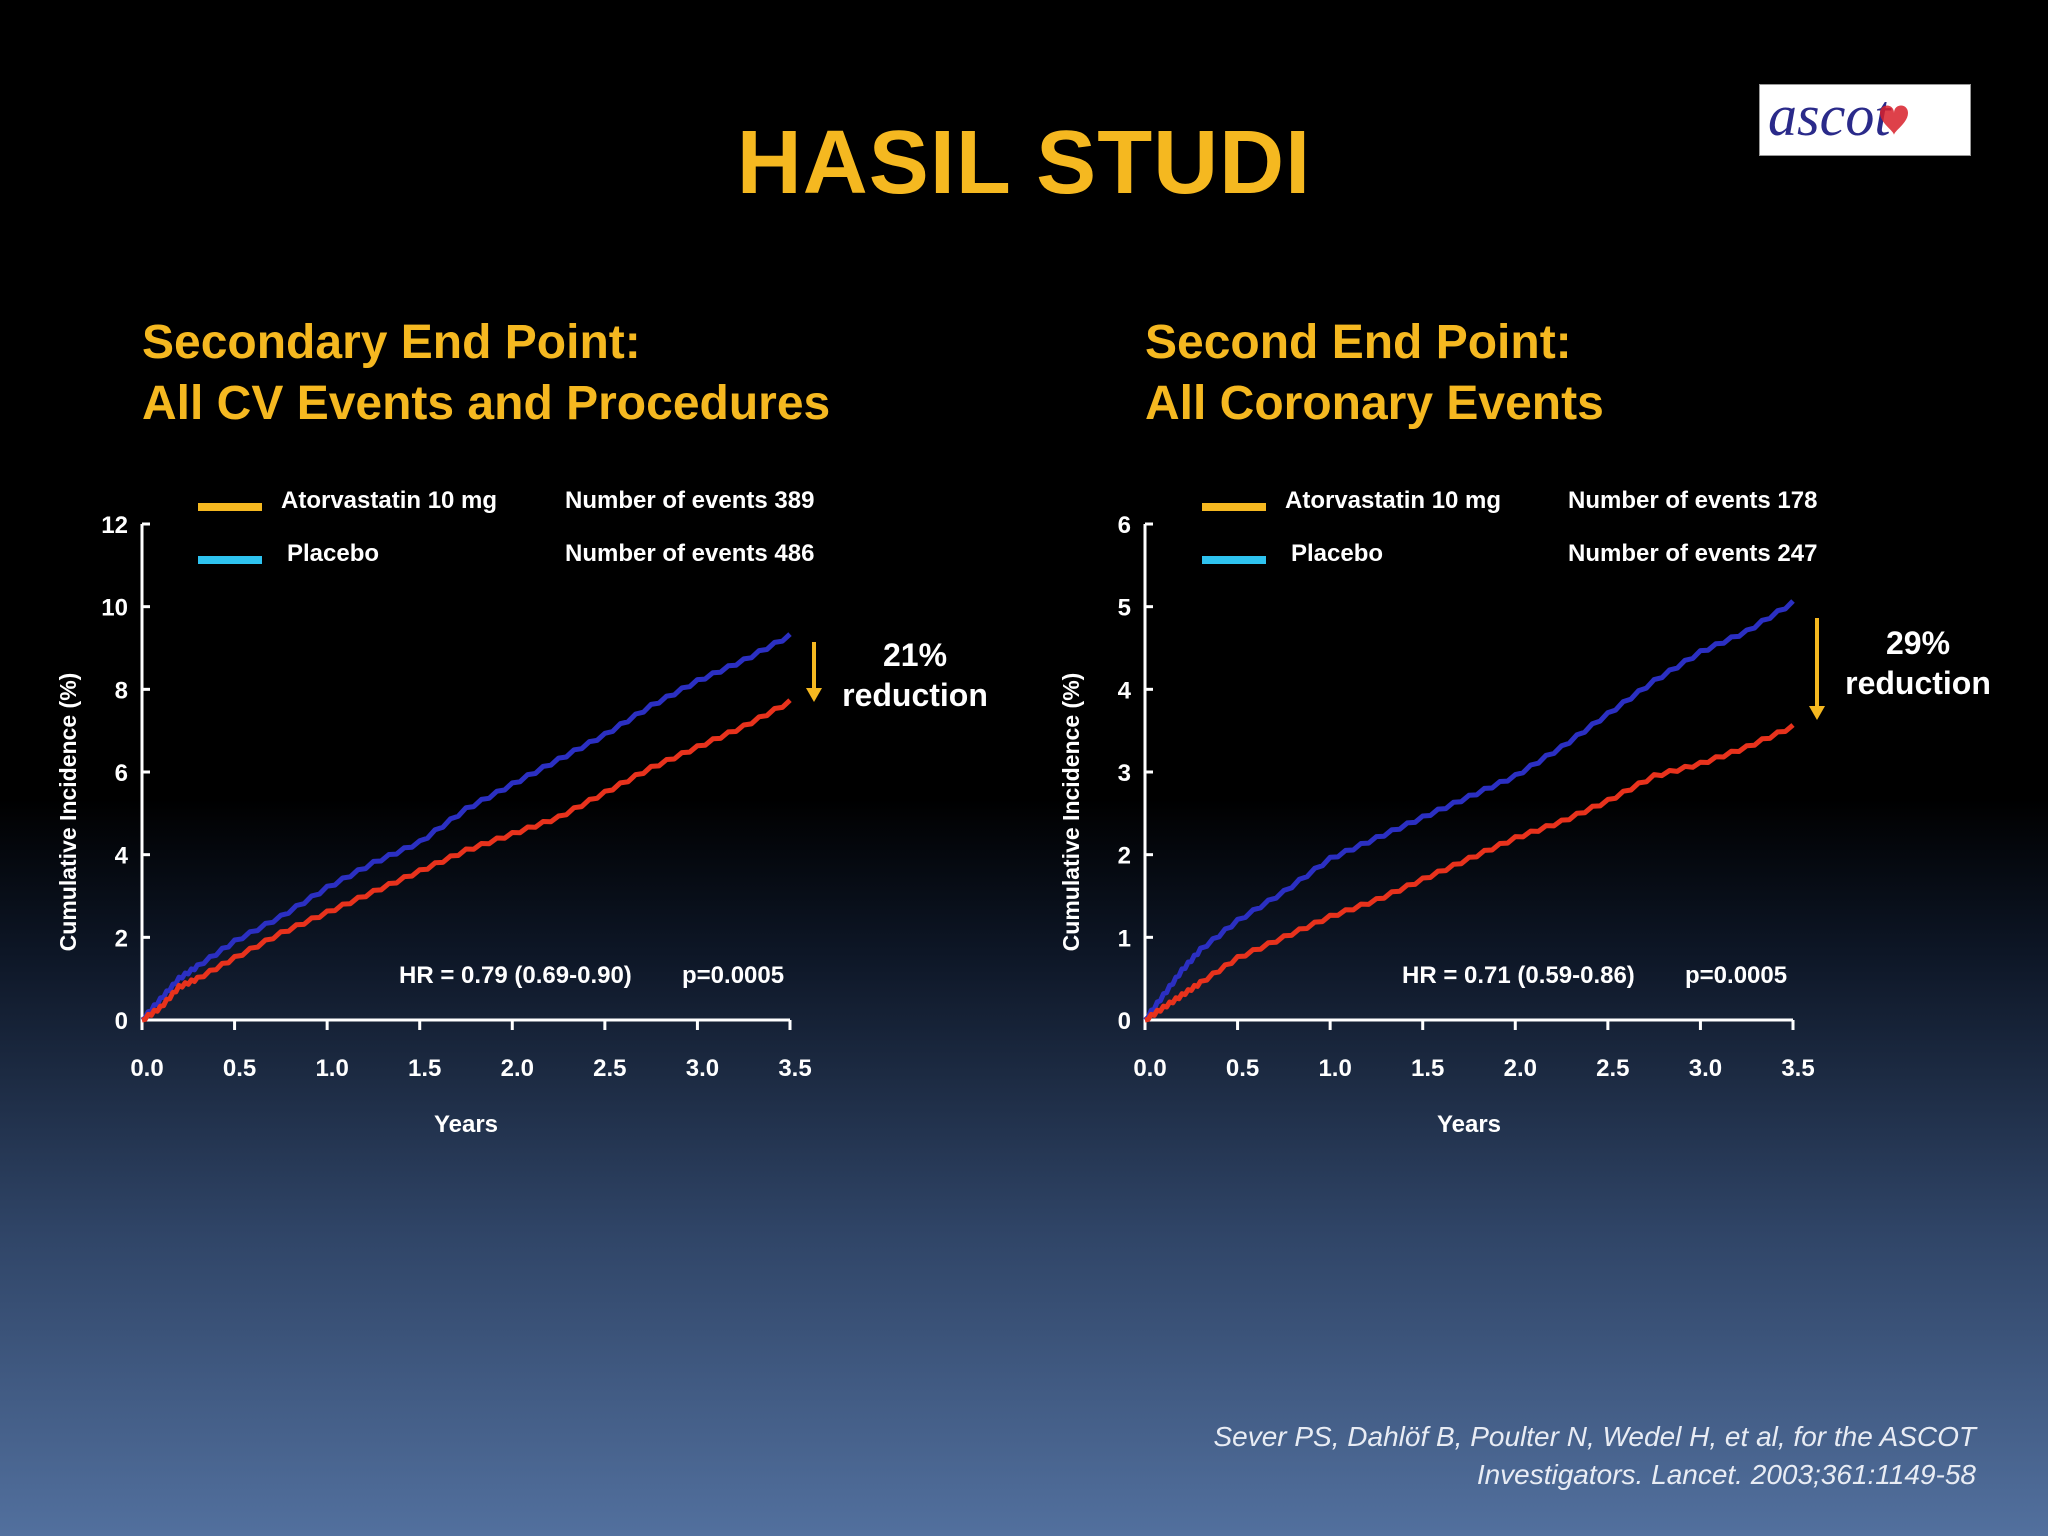 The height and width of the screenshot is (1536, 2048). What do you see at coordinates (1705, 1068) in the screenshot?
I see `right-x-tick-label: 3.0` at bounding box center [1705, 1068].